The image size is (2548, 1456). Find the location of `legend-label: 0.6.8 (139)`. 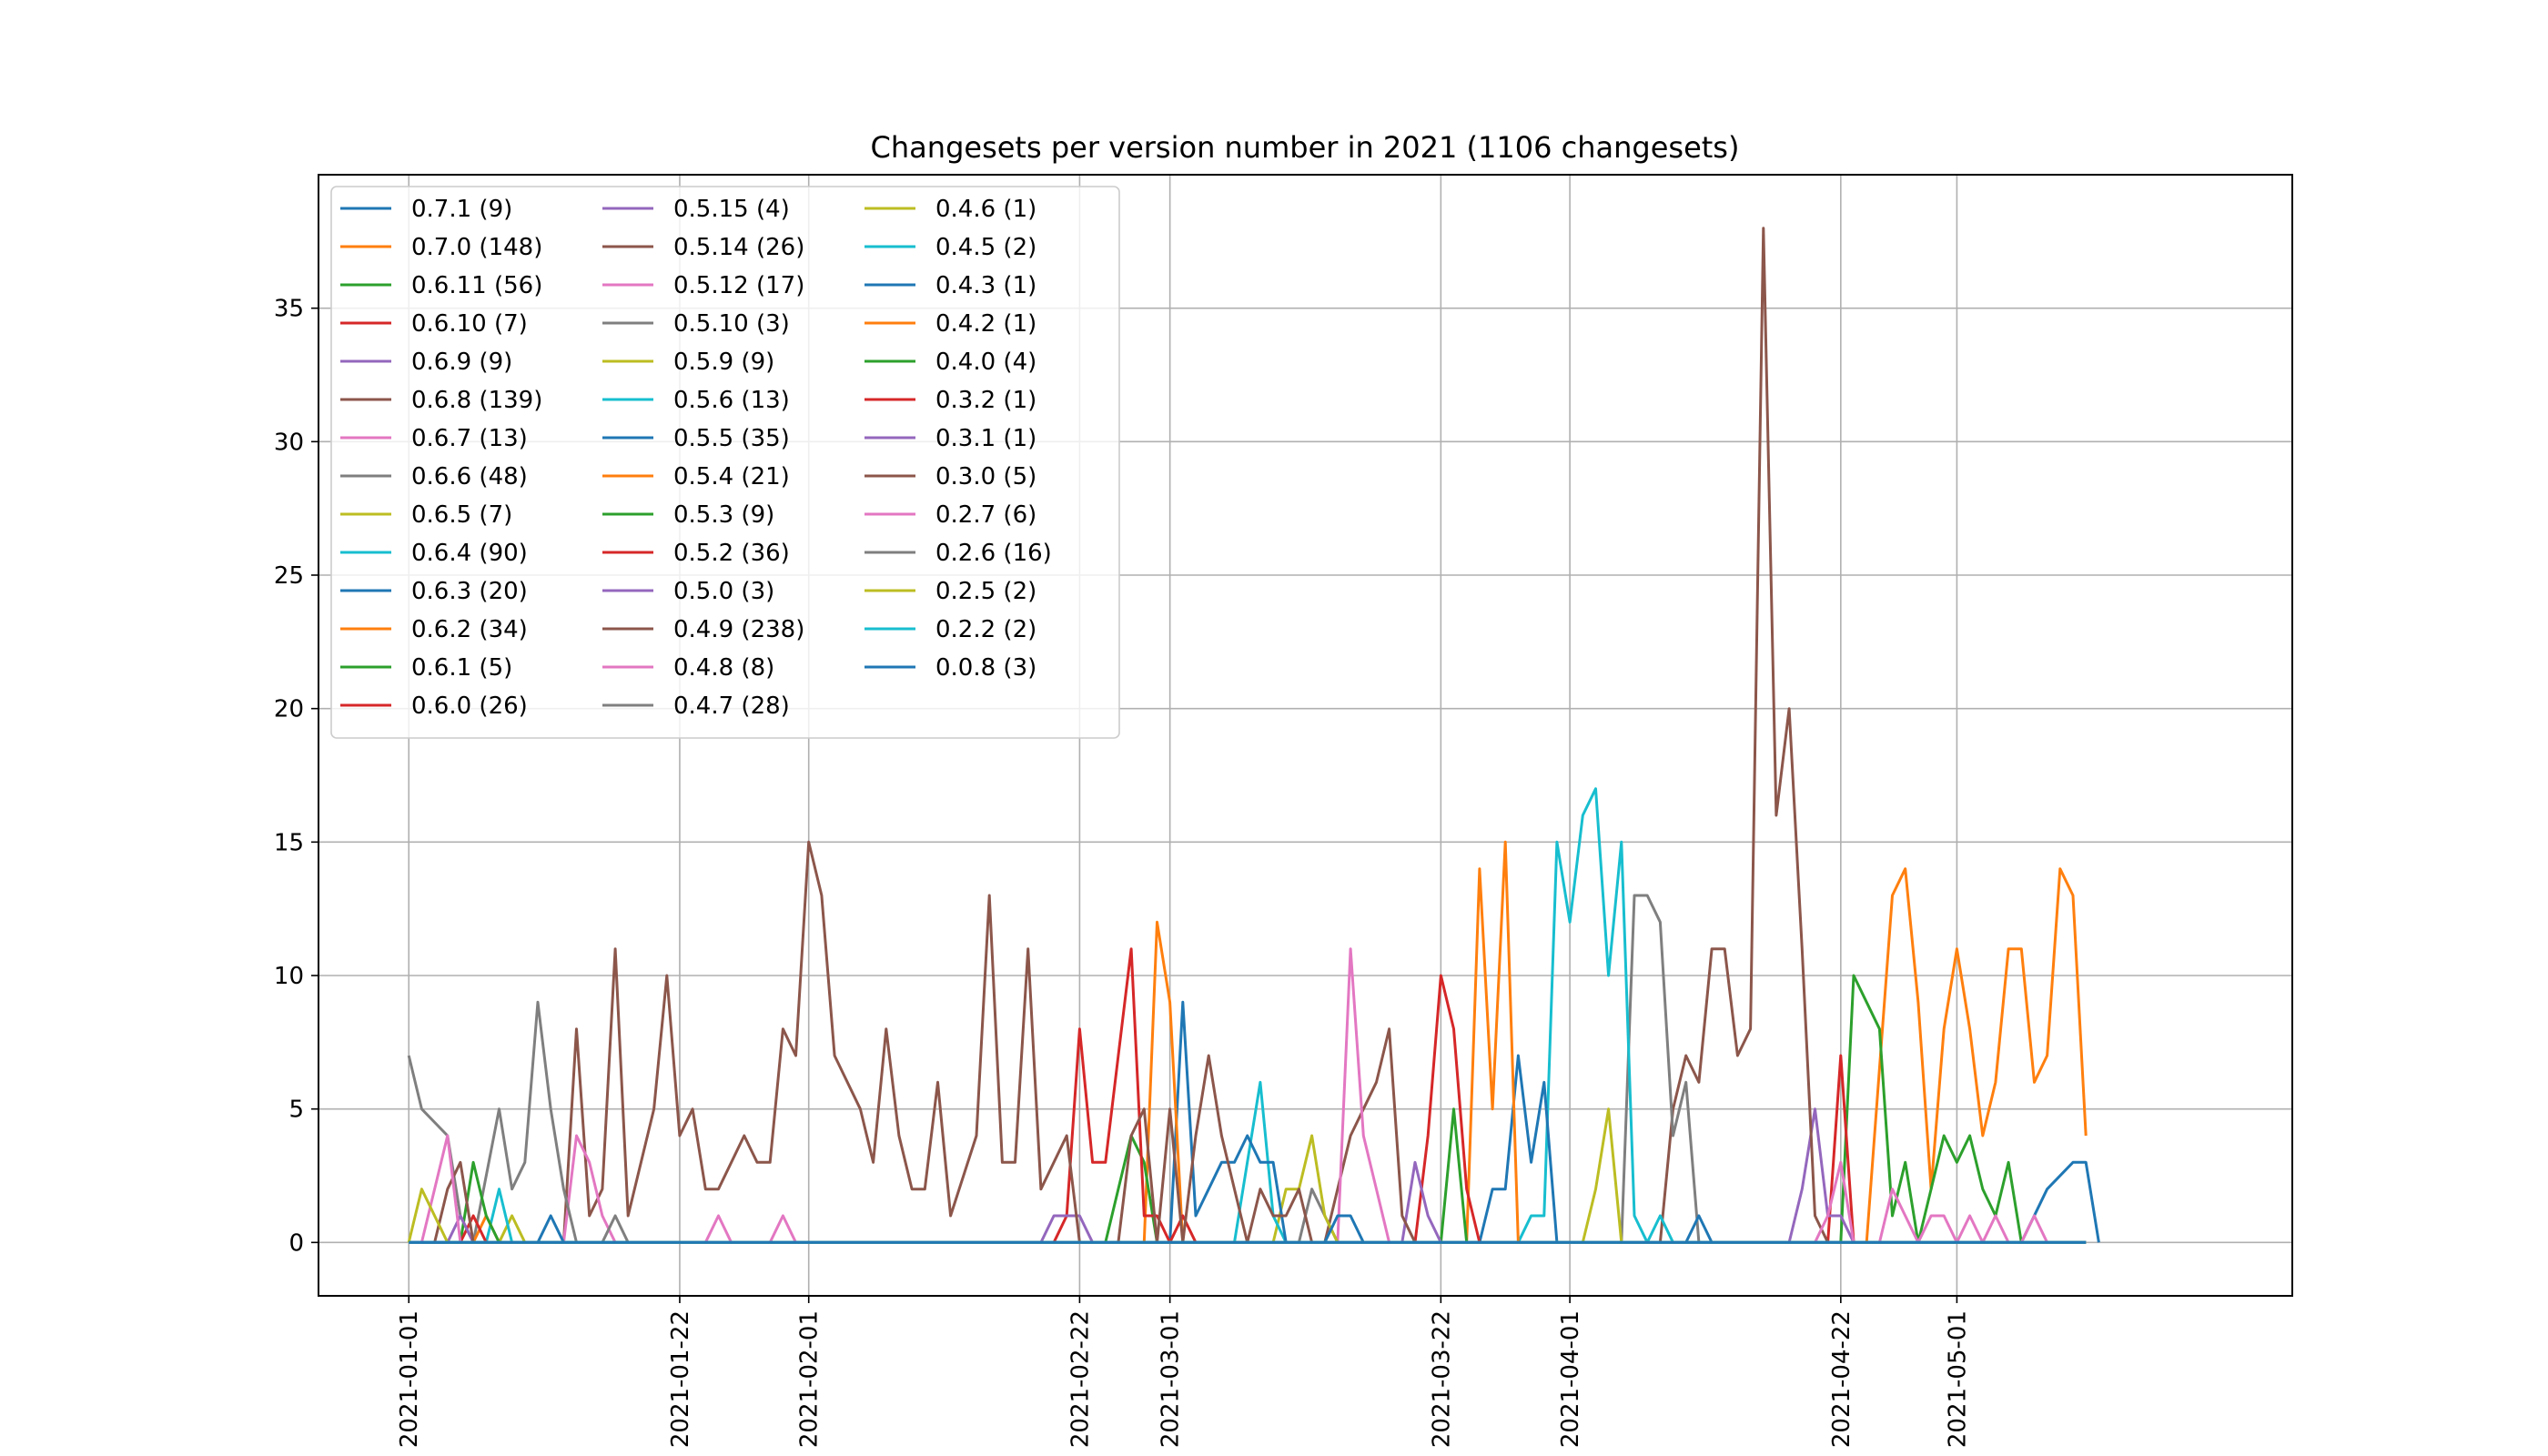

legend-label: 0.6.8 (139) is located at coordinates (477, 401).